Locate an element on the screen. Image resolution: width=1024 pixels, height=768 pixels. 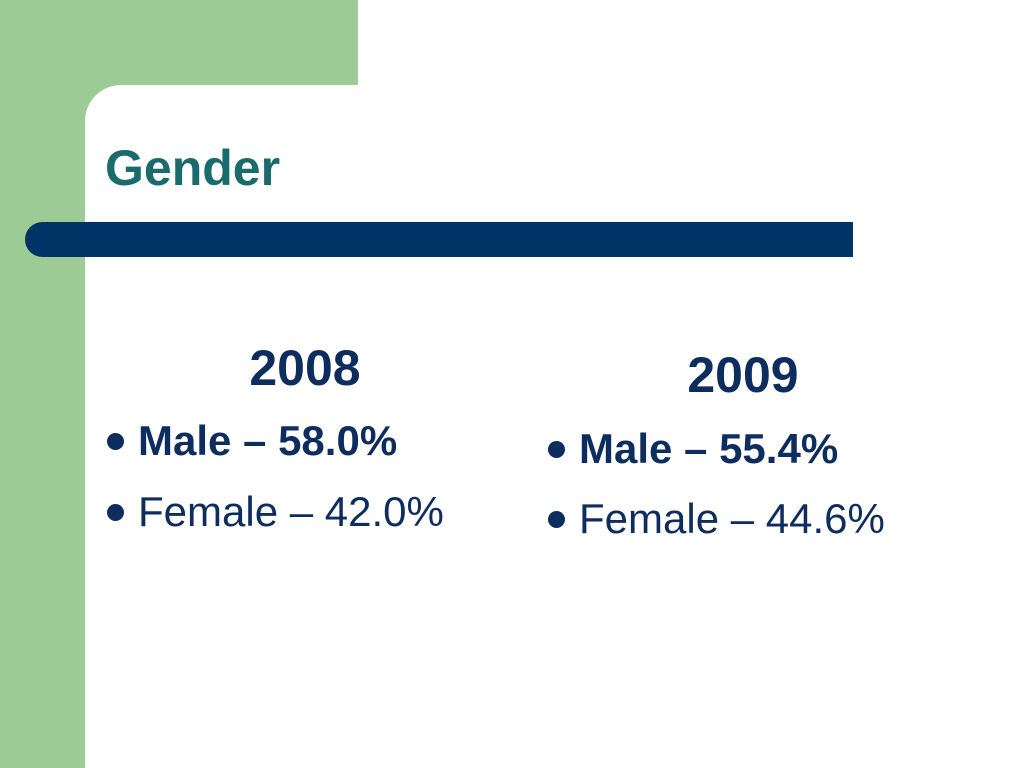
background-block is located at coordinates (691, 43).